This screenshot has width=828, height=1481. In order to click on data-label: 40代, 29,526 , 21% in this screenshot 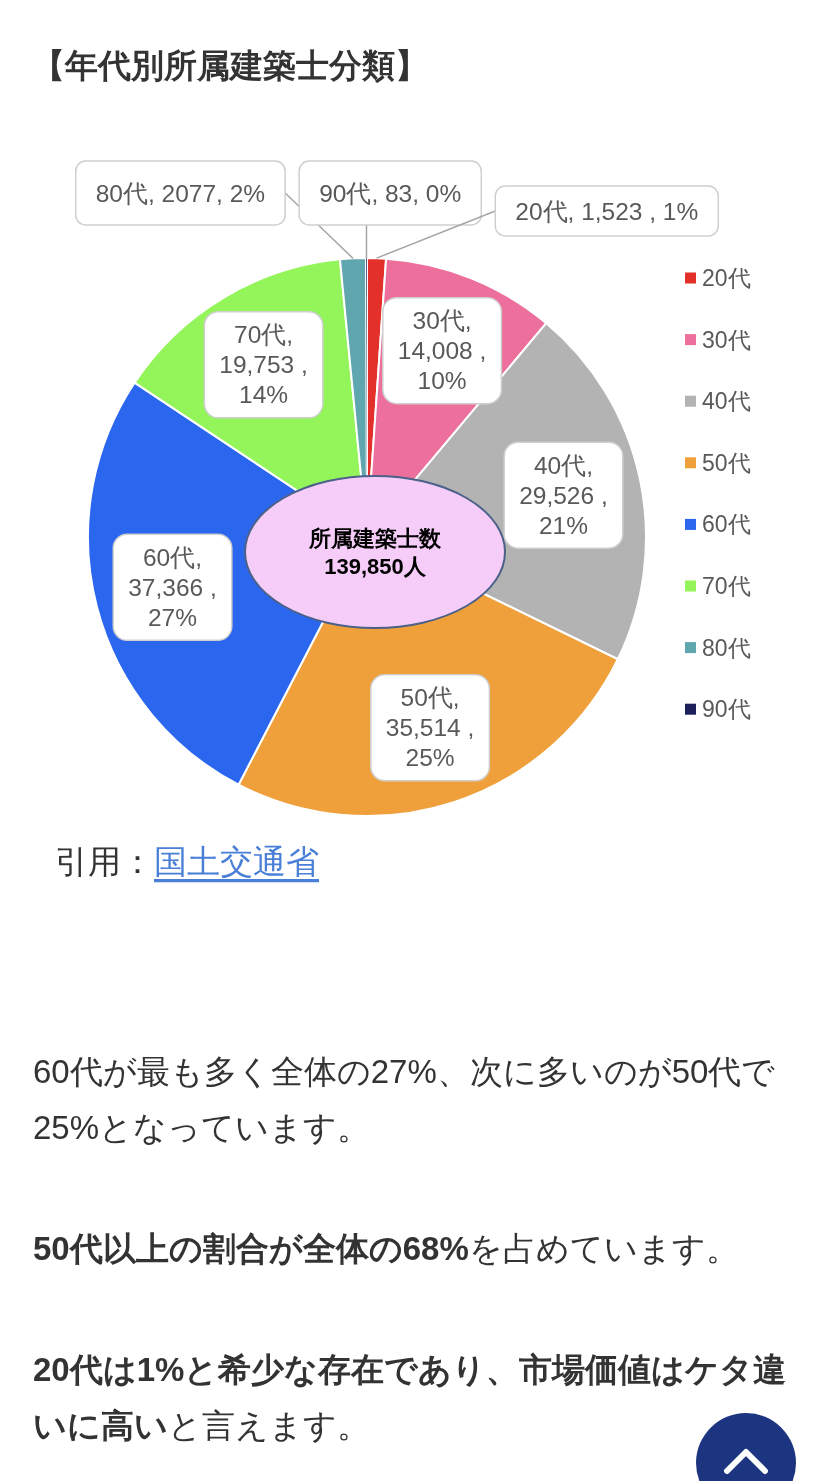, I will do `click(563, 495)`.